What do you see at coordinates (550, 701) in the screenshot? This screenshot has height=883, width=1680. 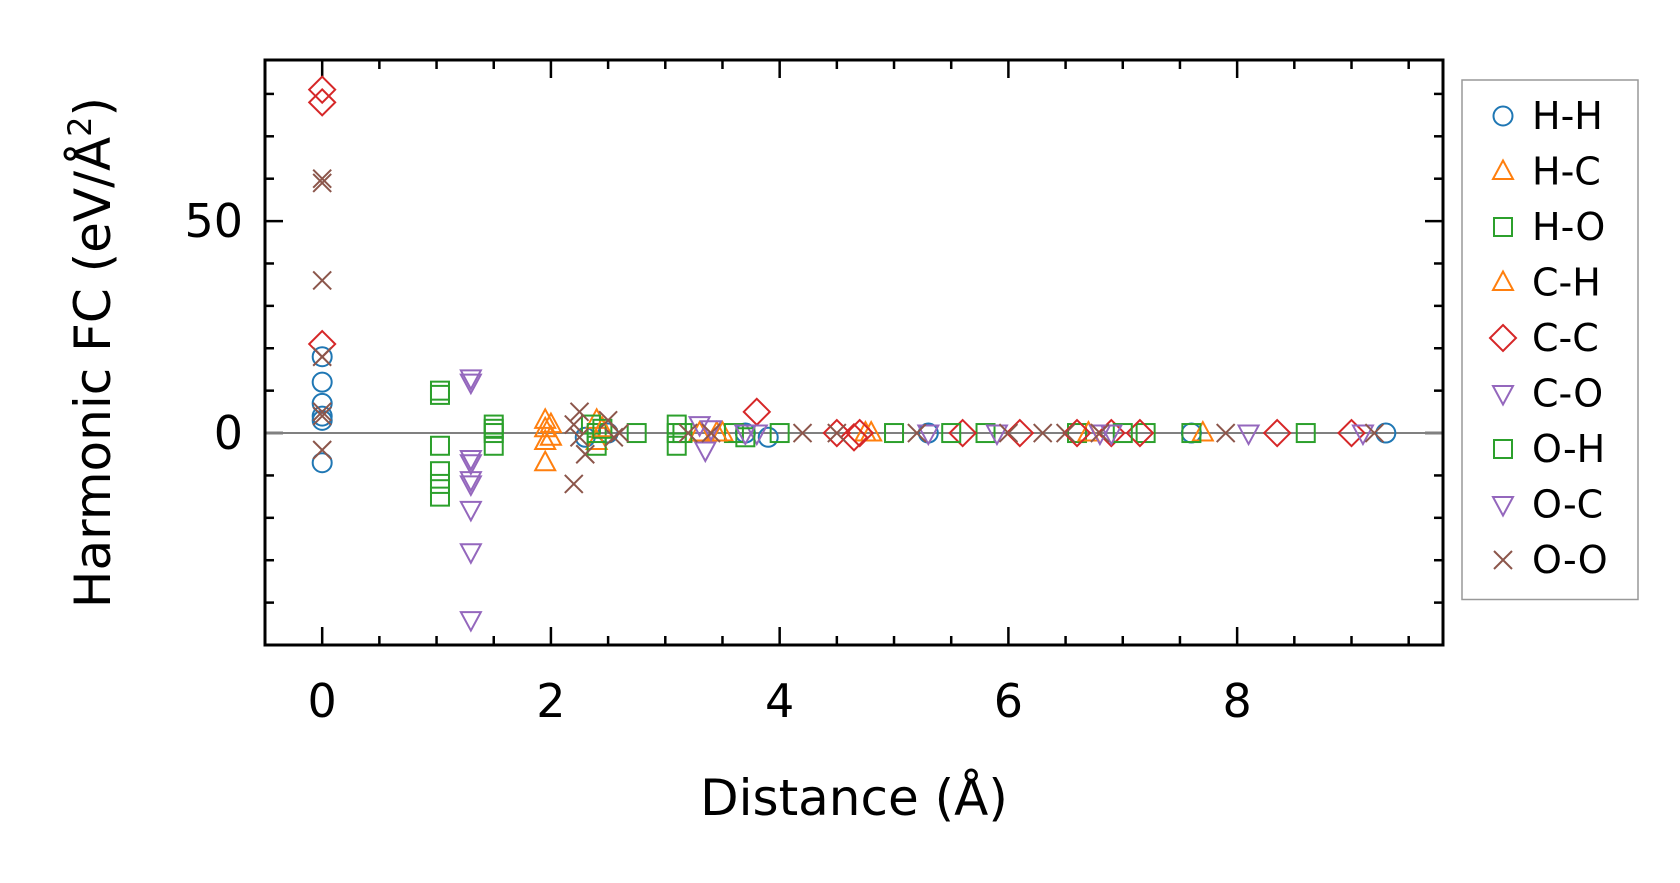 I see `x-tick-label: 2` at bounding box center [550, 701].